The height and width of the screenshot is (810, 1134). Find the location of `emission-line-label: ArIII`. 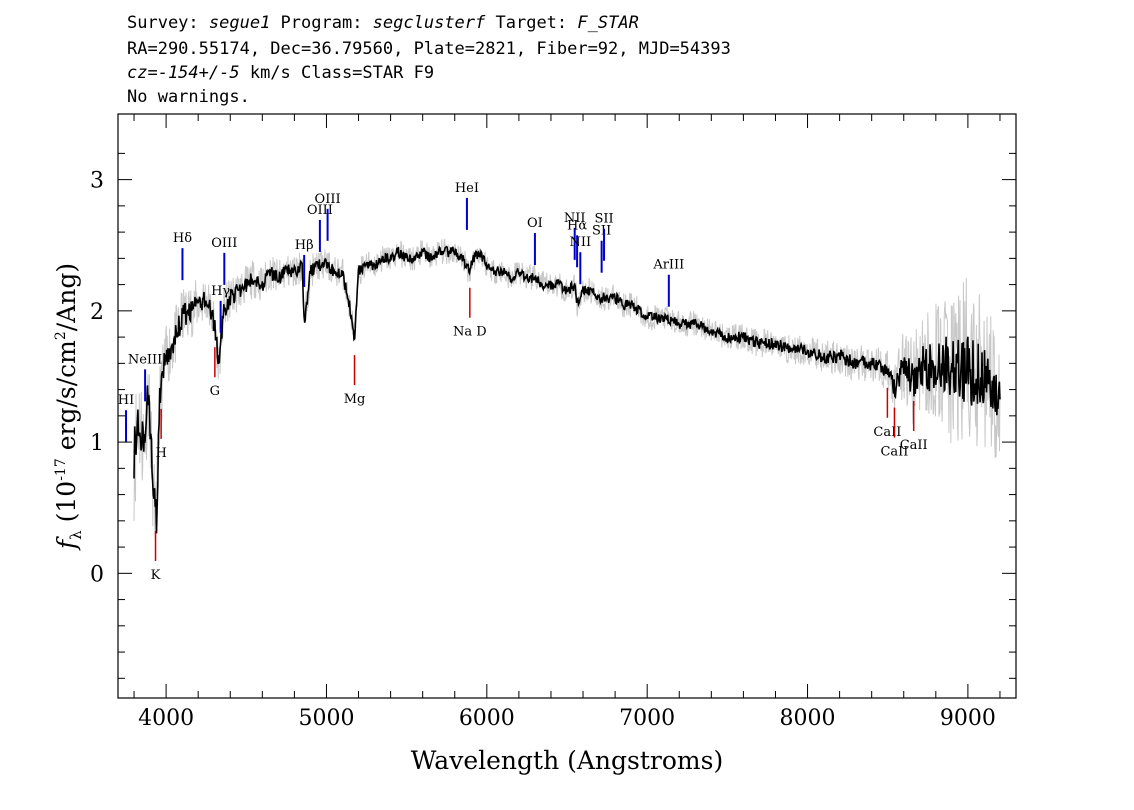

emission-line-label: ArIII is located at coordinates (668, 265).